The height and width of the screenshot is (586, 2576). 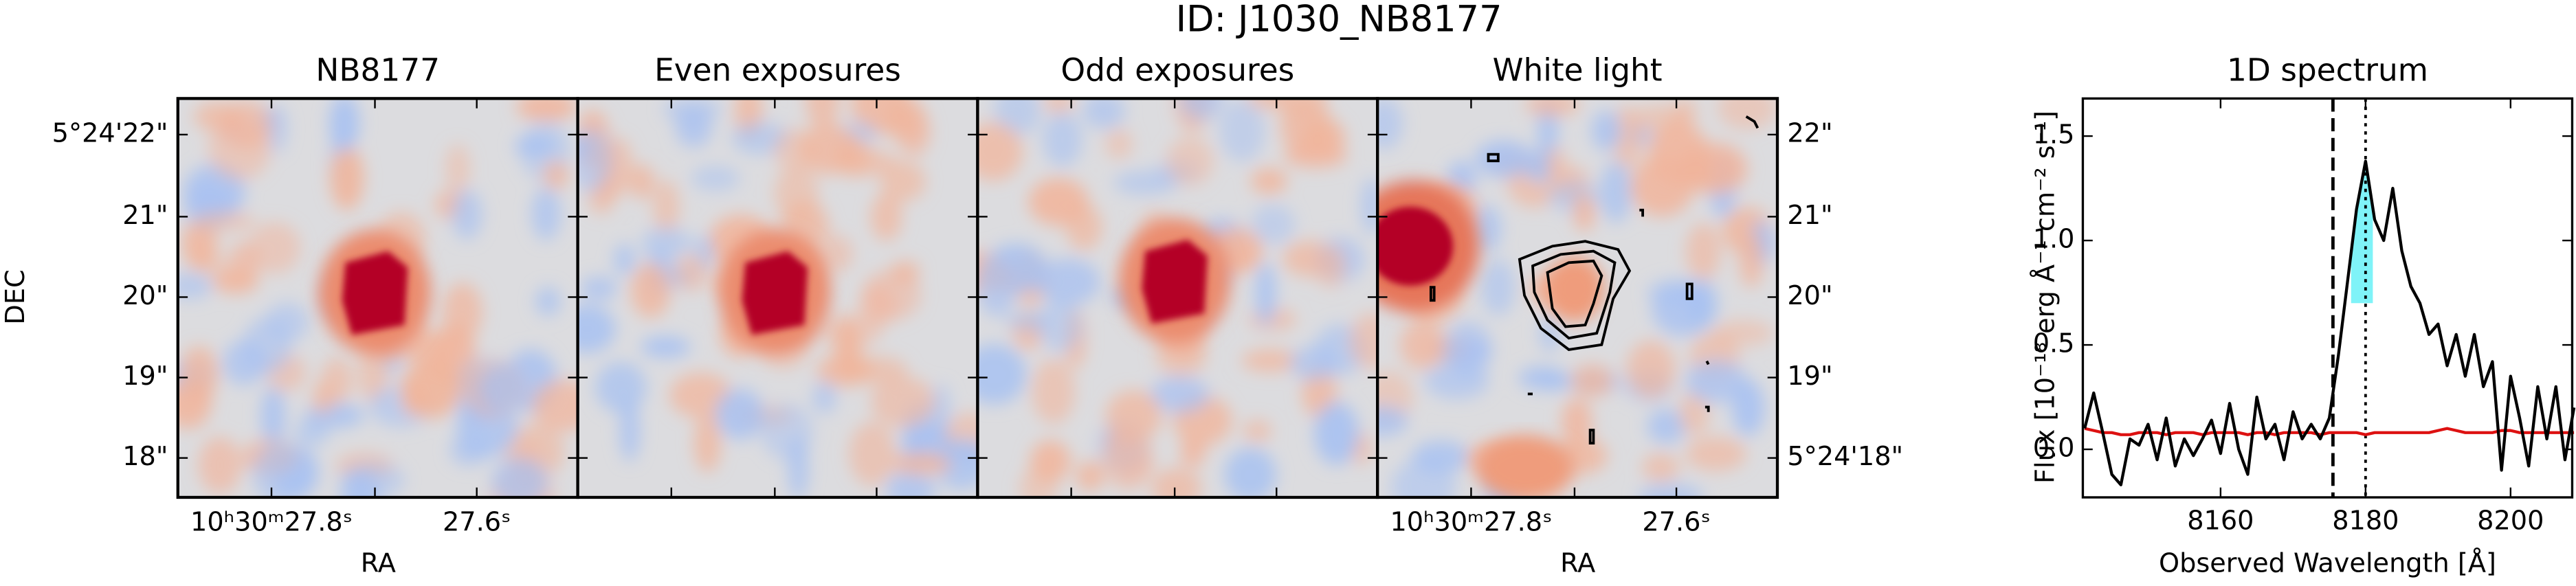 What do you see at coordinates (1809, 376) in the screenshot?
I see `dec-tick-label: 19"` at bounding box center [1809, 376].